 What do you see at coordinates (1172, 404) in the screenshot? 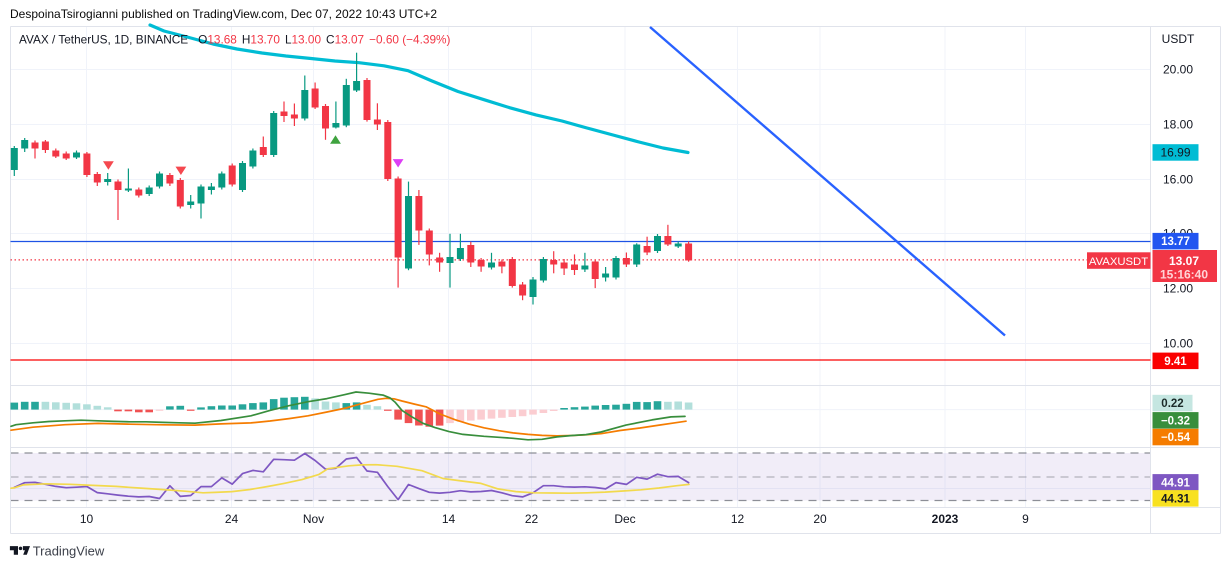
I see `svg-text: 0.22` at bounding box center [1172, 404].